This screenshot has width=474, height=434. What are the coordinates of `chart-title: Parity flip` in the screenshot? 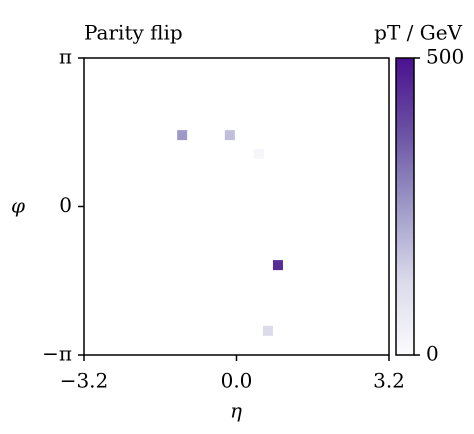 It's located at (133, 33).